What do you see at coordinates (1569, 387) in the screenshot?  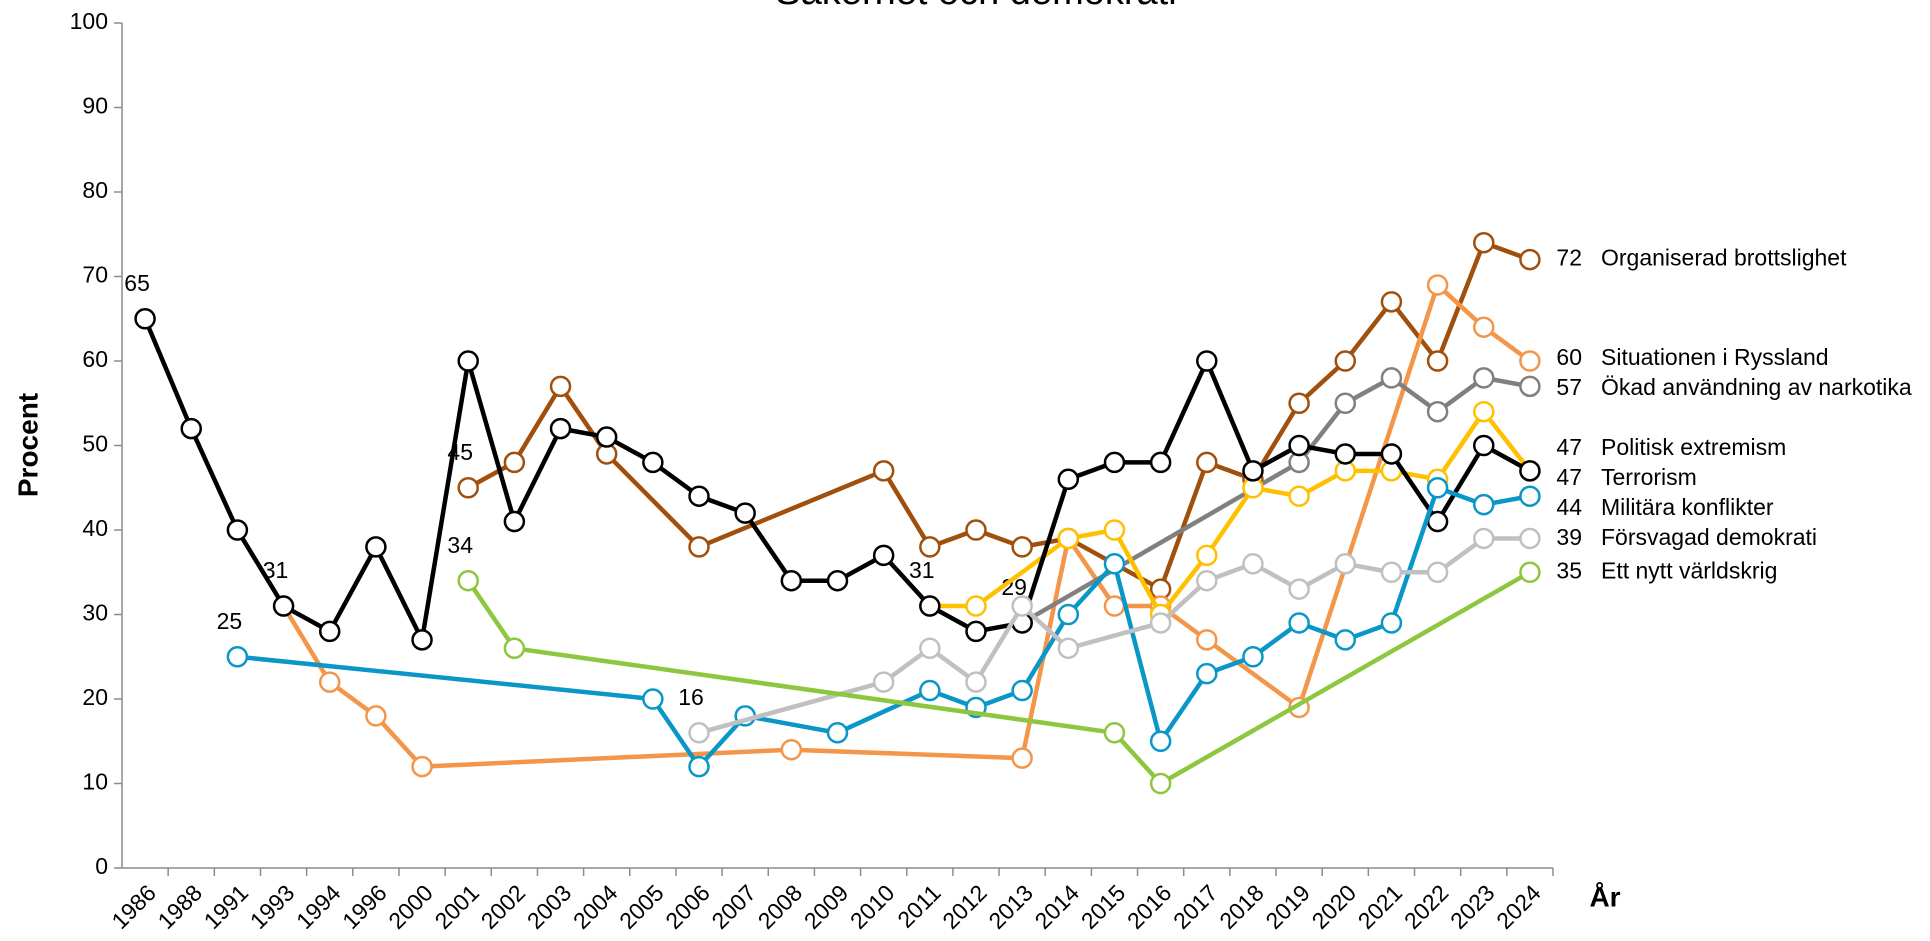 I see `end-value-label: 57` at bounding box center [1569, 387].